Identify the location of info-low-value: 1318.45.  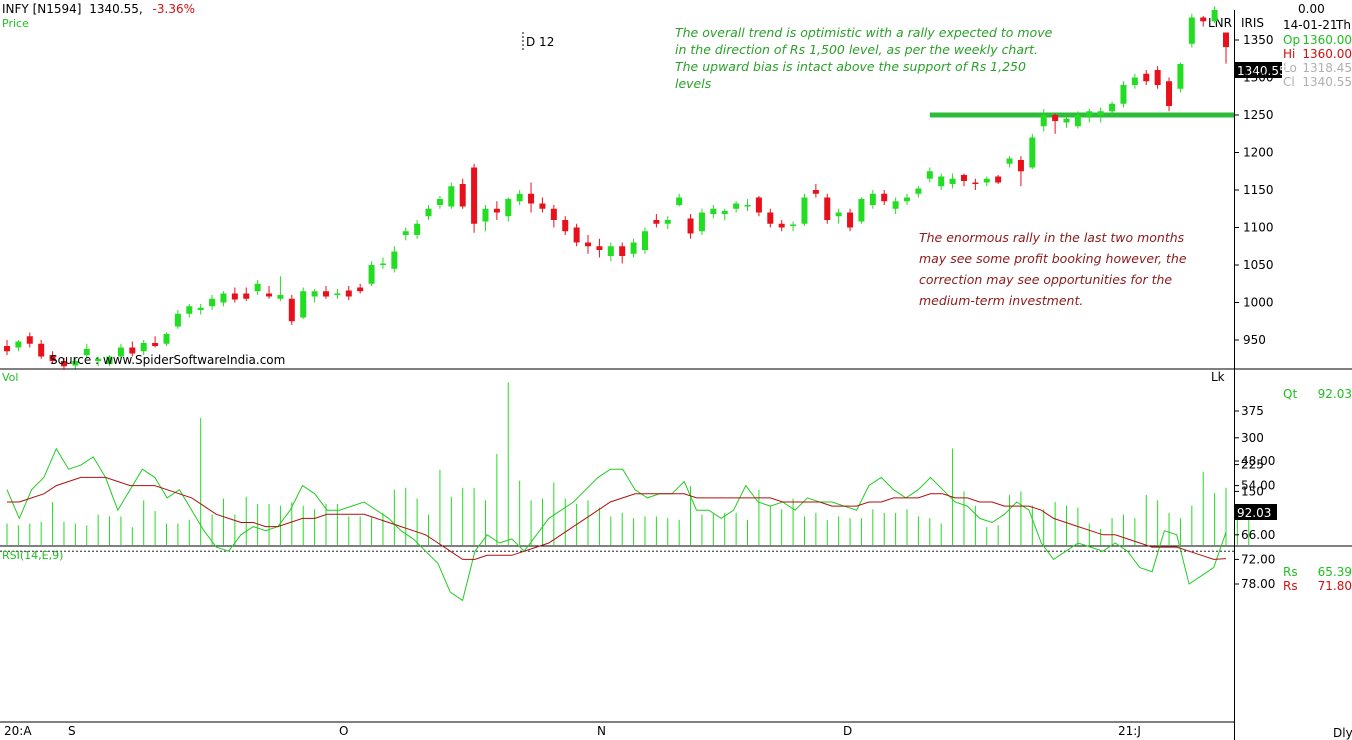
(1327, 68).